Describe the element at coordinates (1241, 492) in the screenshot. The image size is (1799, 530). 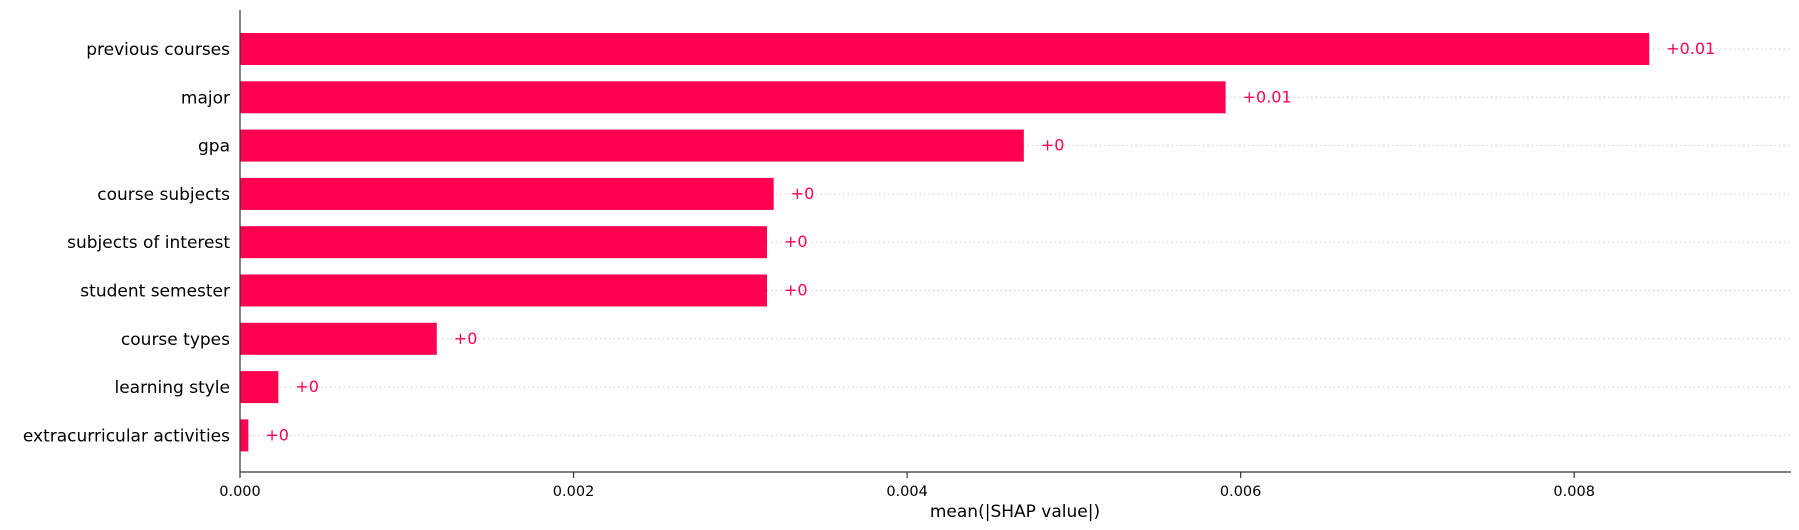
I see `x-tick-label: 0.006` at that location.